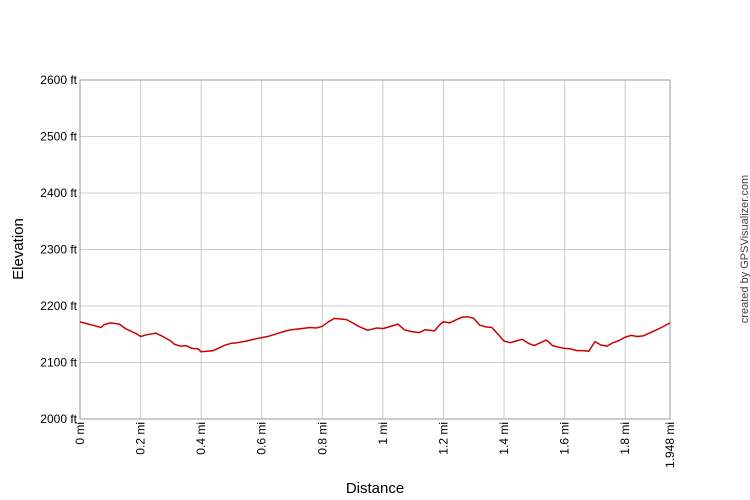  Describe the element at coordinates (504, 438) in the screenshot. I see `x-tick-label: 1.4 mi` at that location.